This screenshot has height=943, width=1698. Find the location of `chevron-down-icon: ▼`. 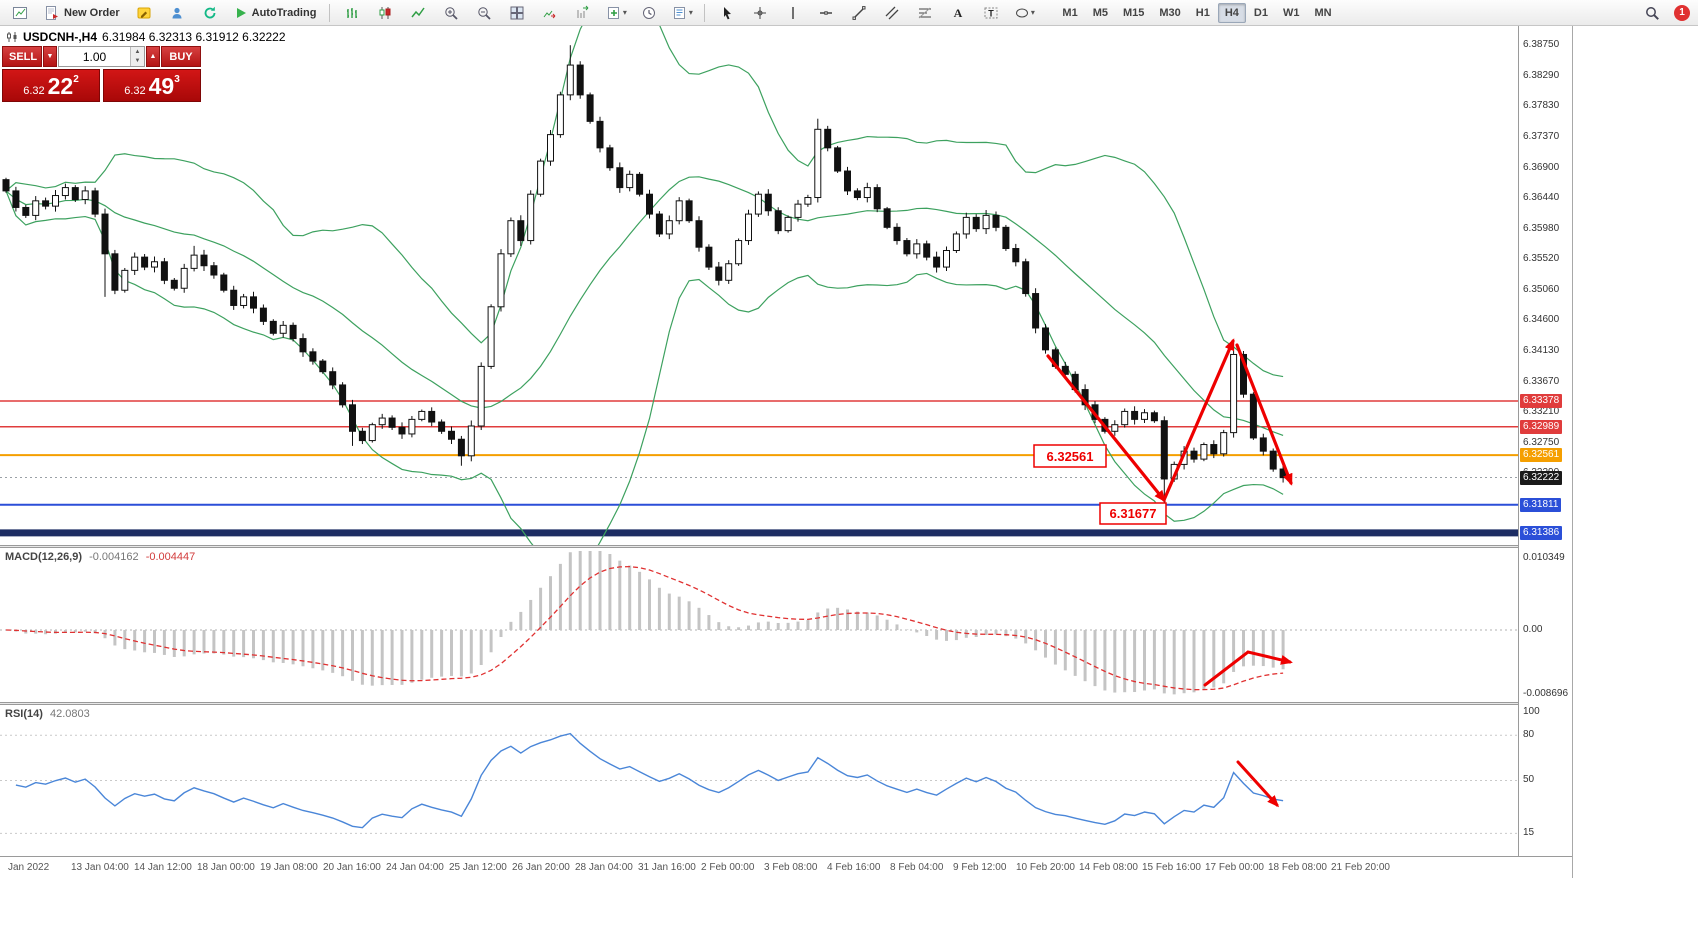

chevron-down-icon: ▼ is located at coordinates (50, 56).